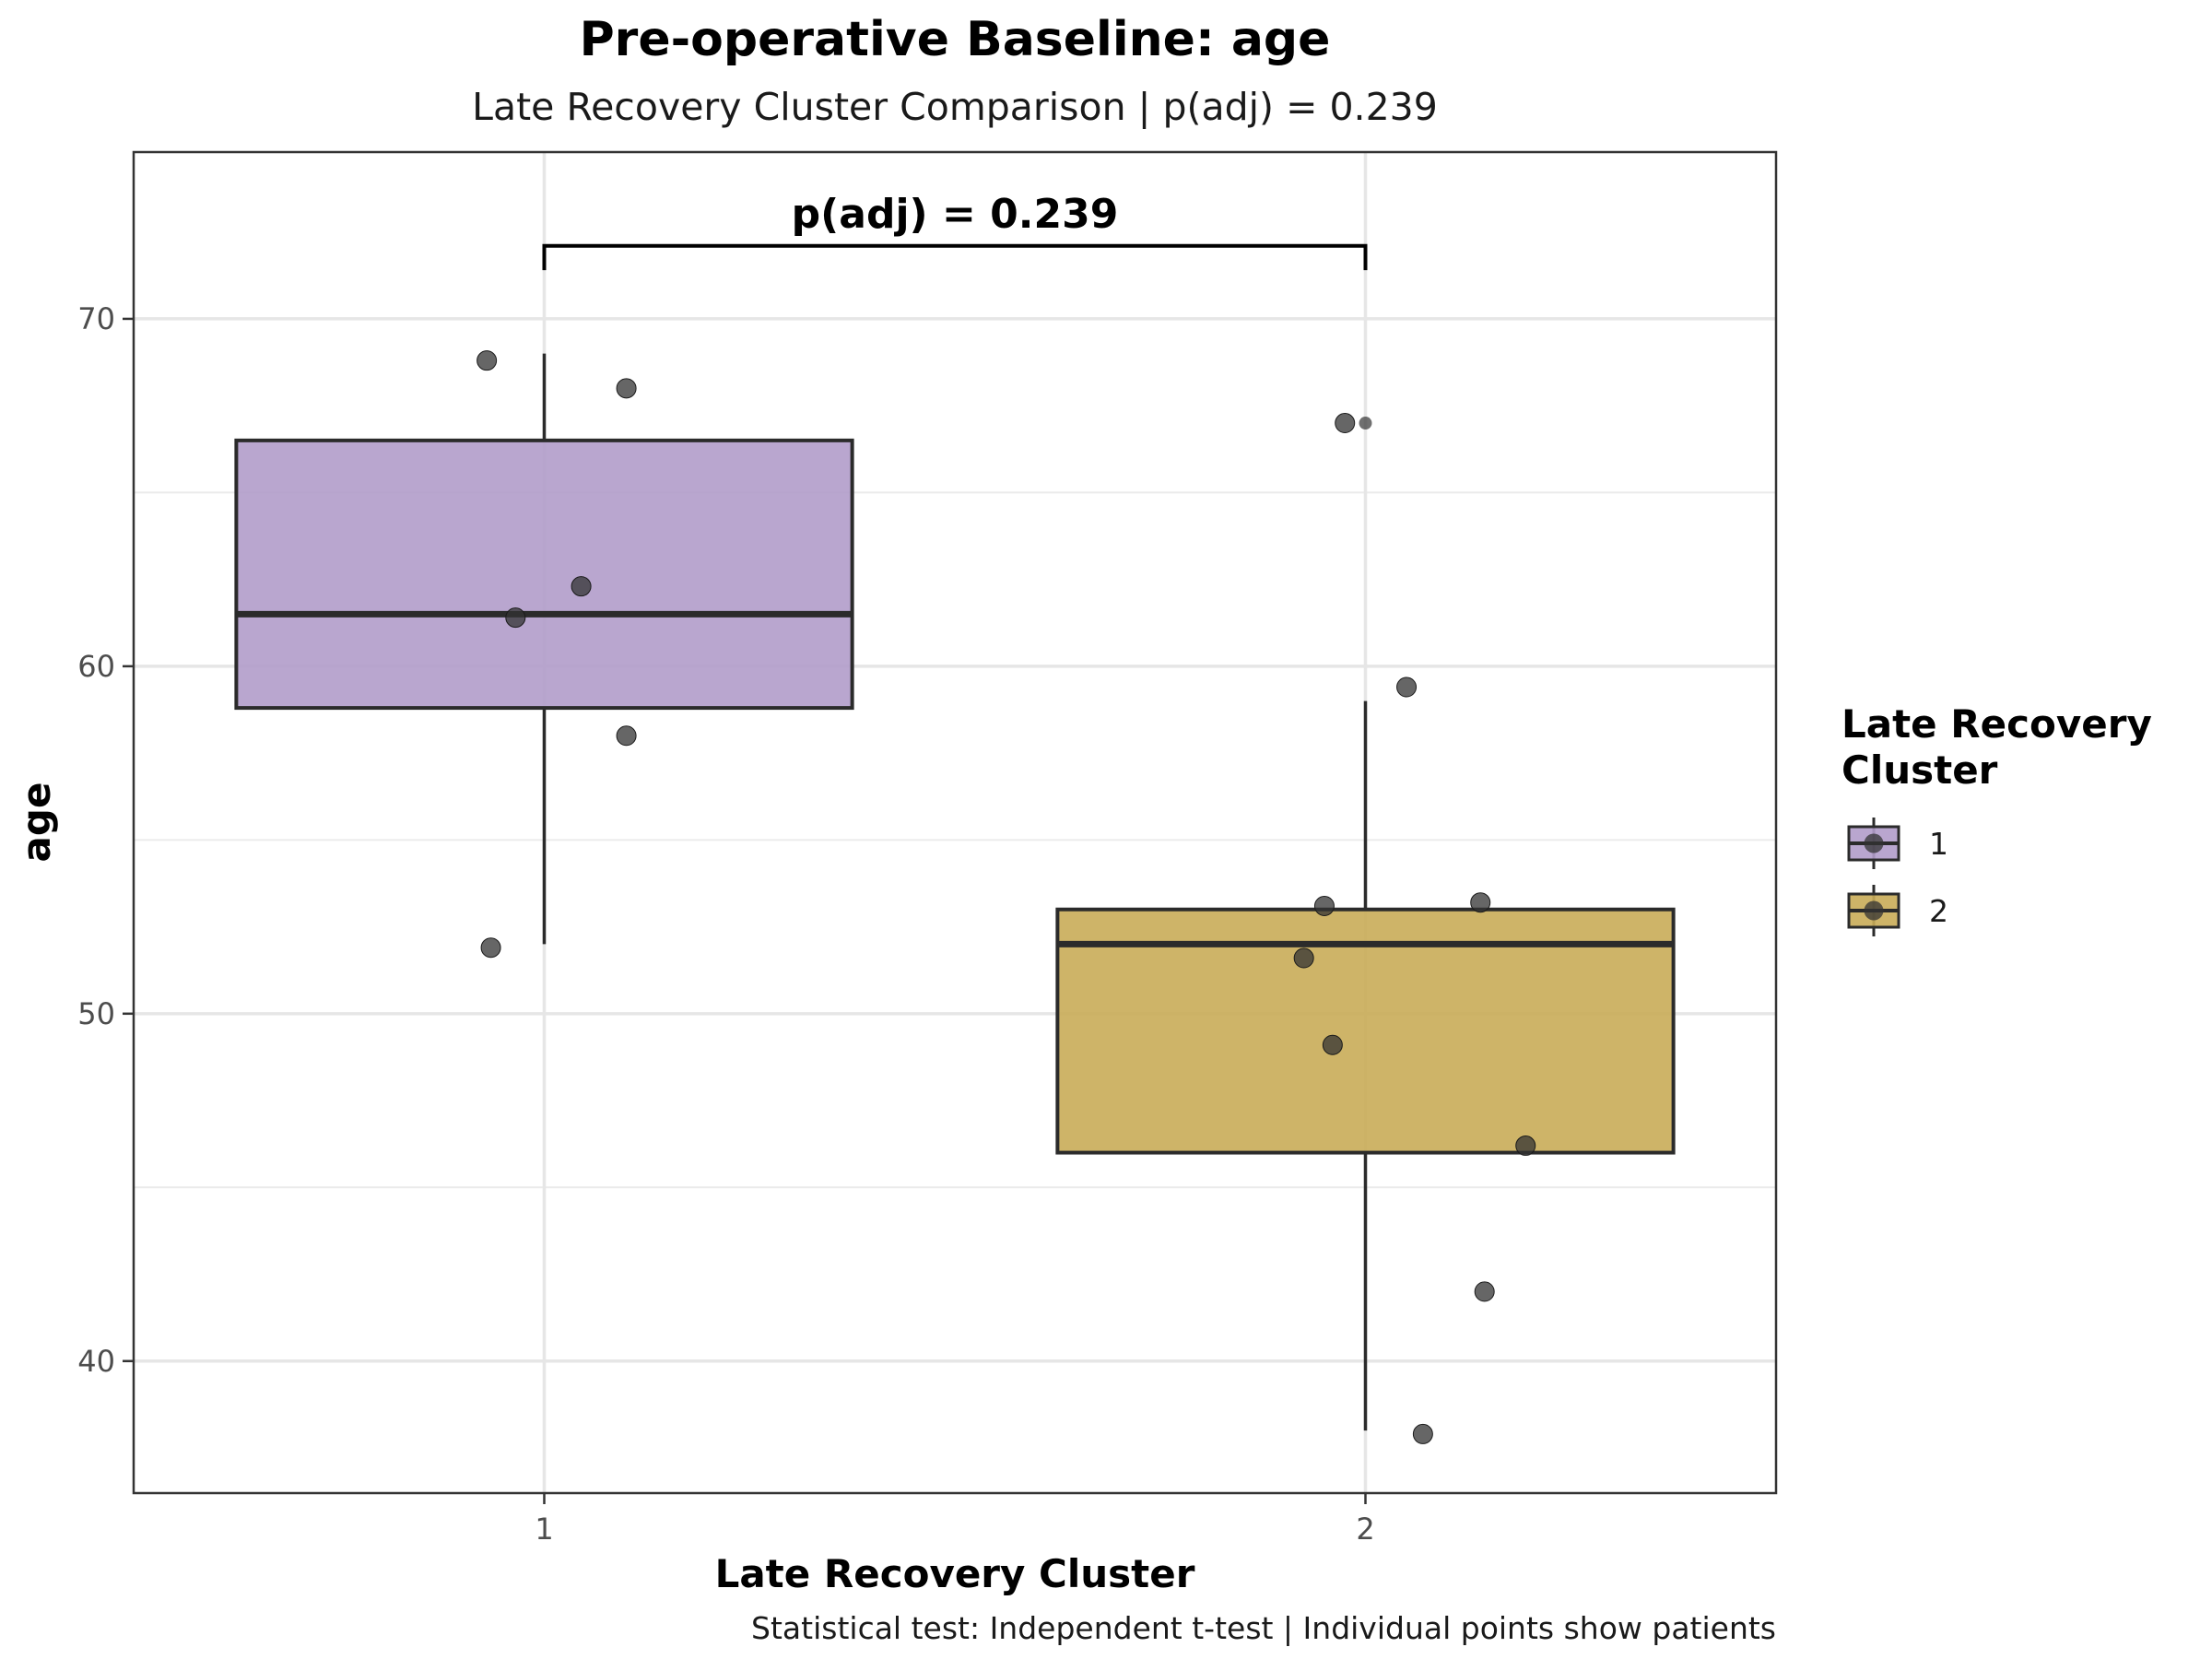  Describe the element at coordinates (96, 1013) in the screenshot. I see `y-tick-label: 50` at that location.